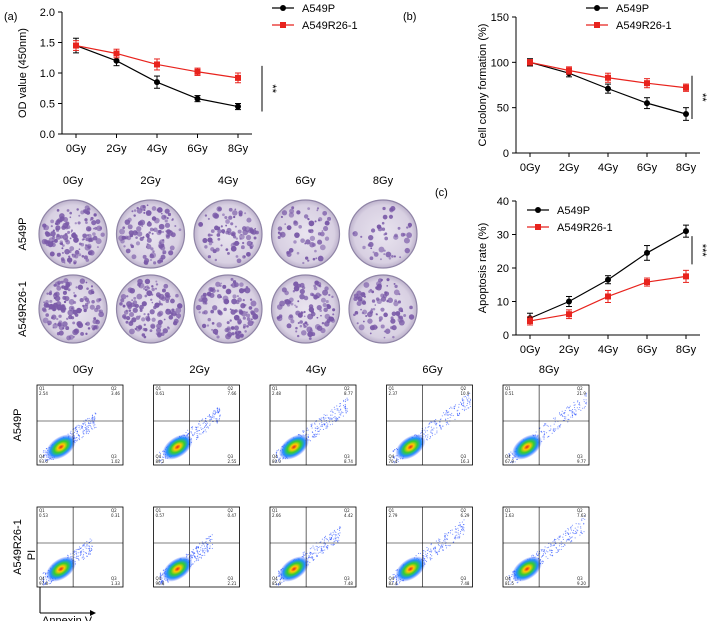 The width and height of the screenshot is (709, 621). Describe the element at coordinates (608, 168) in the screenshot. I see `x-tick-label: 4Gy` at that location.